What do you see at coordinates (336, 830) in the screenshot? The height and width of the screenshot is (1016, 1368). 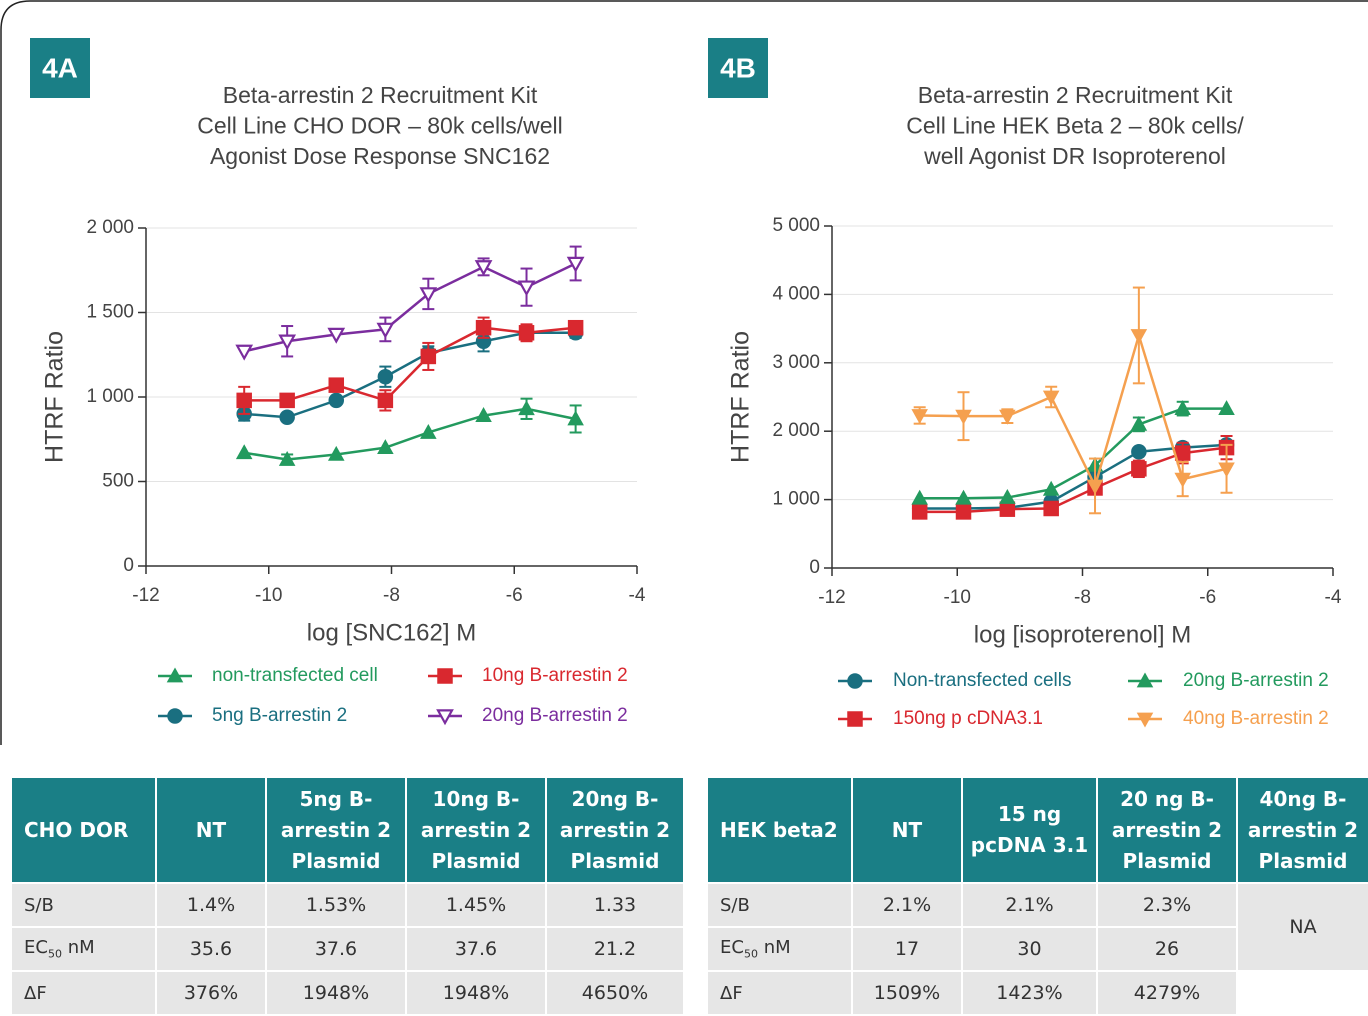 I see `header-cell: 5ng B-arrestin 2 Plasmid` at bounding box center [336, 830].